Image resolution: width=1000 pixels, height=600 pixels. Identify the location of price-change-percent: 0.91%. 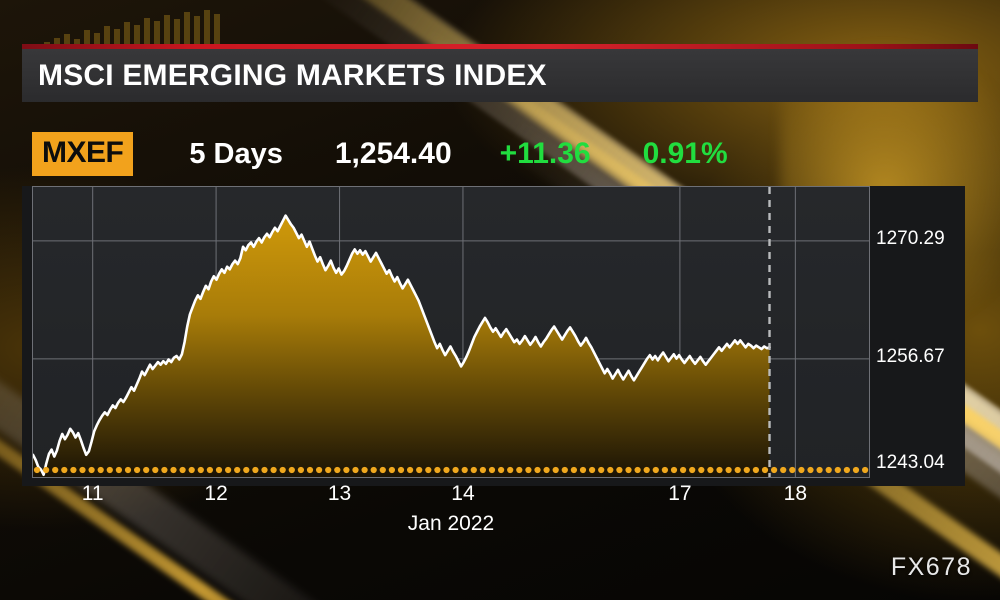
(685, 153).